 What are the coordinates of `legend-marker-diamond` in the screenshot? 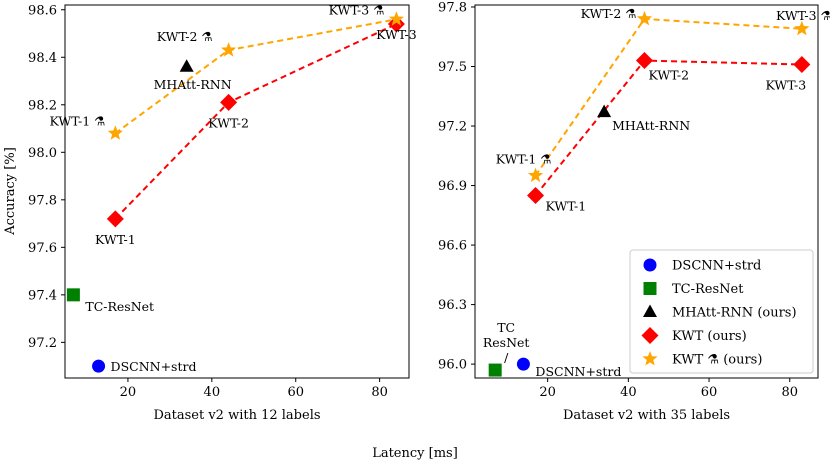 It's located at (650, 335).